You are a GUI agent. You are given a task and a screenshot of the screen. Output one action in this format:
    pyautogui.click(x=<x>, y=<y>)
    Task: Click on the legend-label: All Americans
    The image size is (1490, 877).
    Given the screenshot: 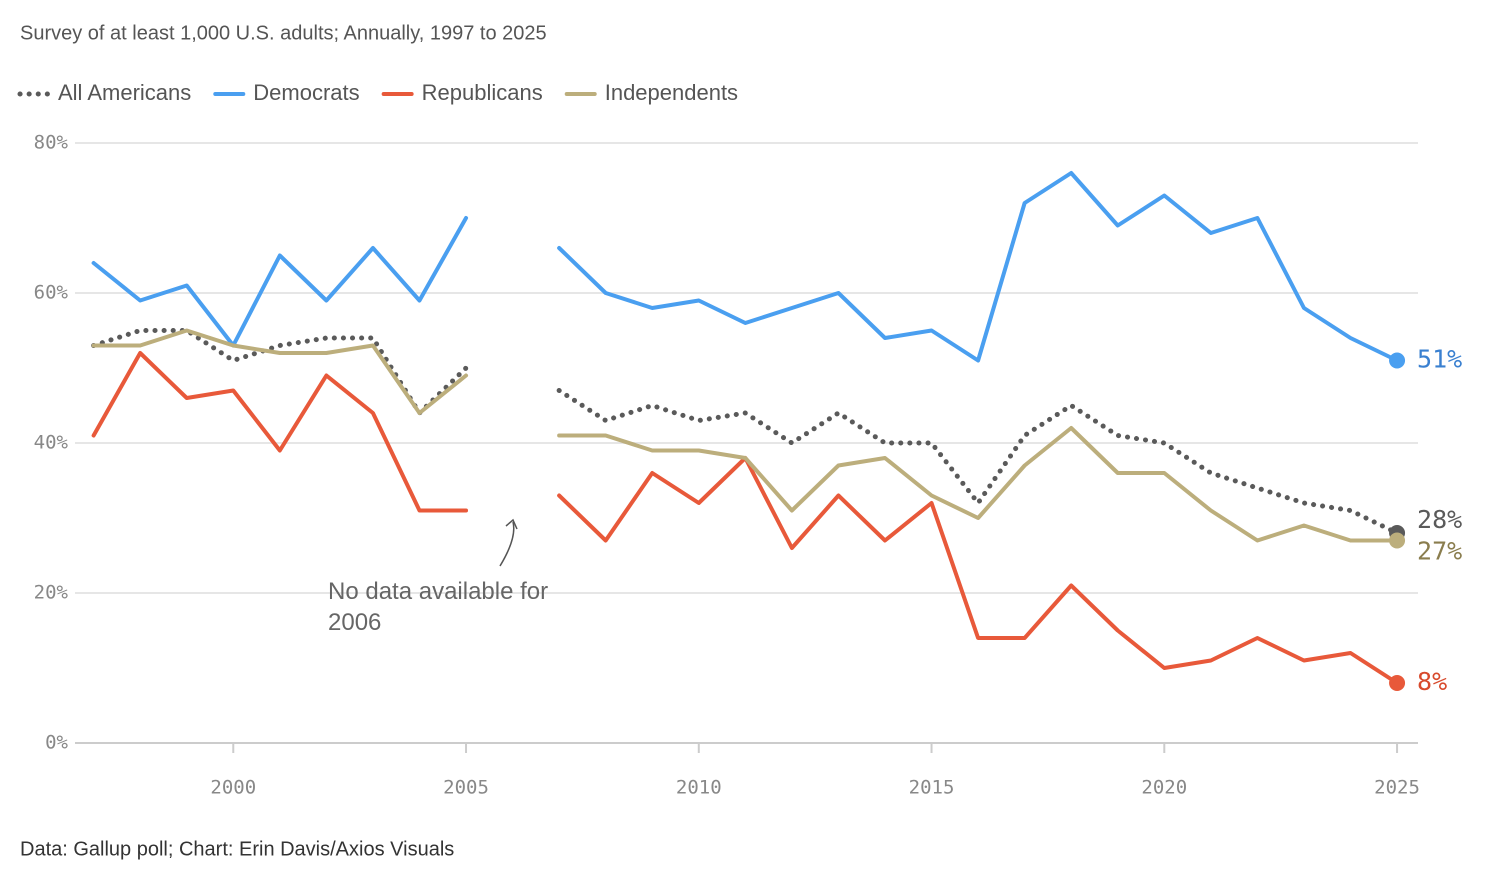 What is the action you would take?
    pyautogui.click(x=124, y=92)
    